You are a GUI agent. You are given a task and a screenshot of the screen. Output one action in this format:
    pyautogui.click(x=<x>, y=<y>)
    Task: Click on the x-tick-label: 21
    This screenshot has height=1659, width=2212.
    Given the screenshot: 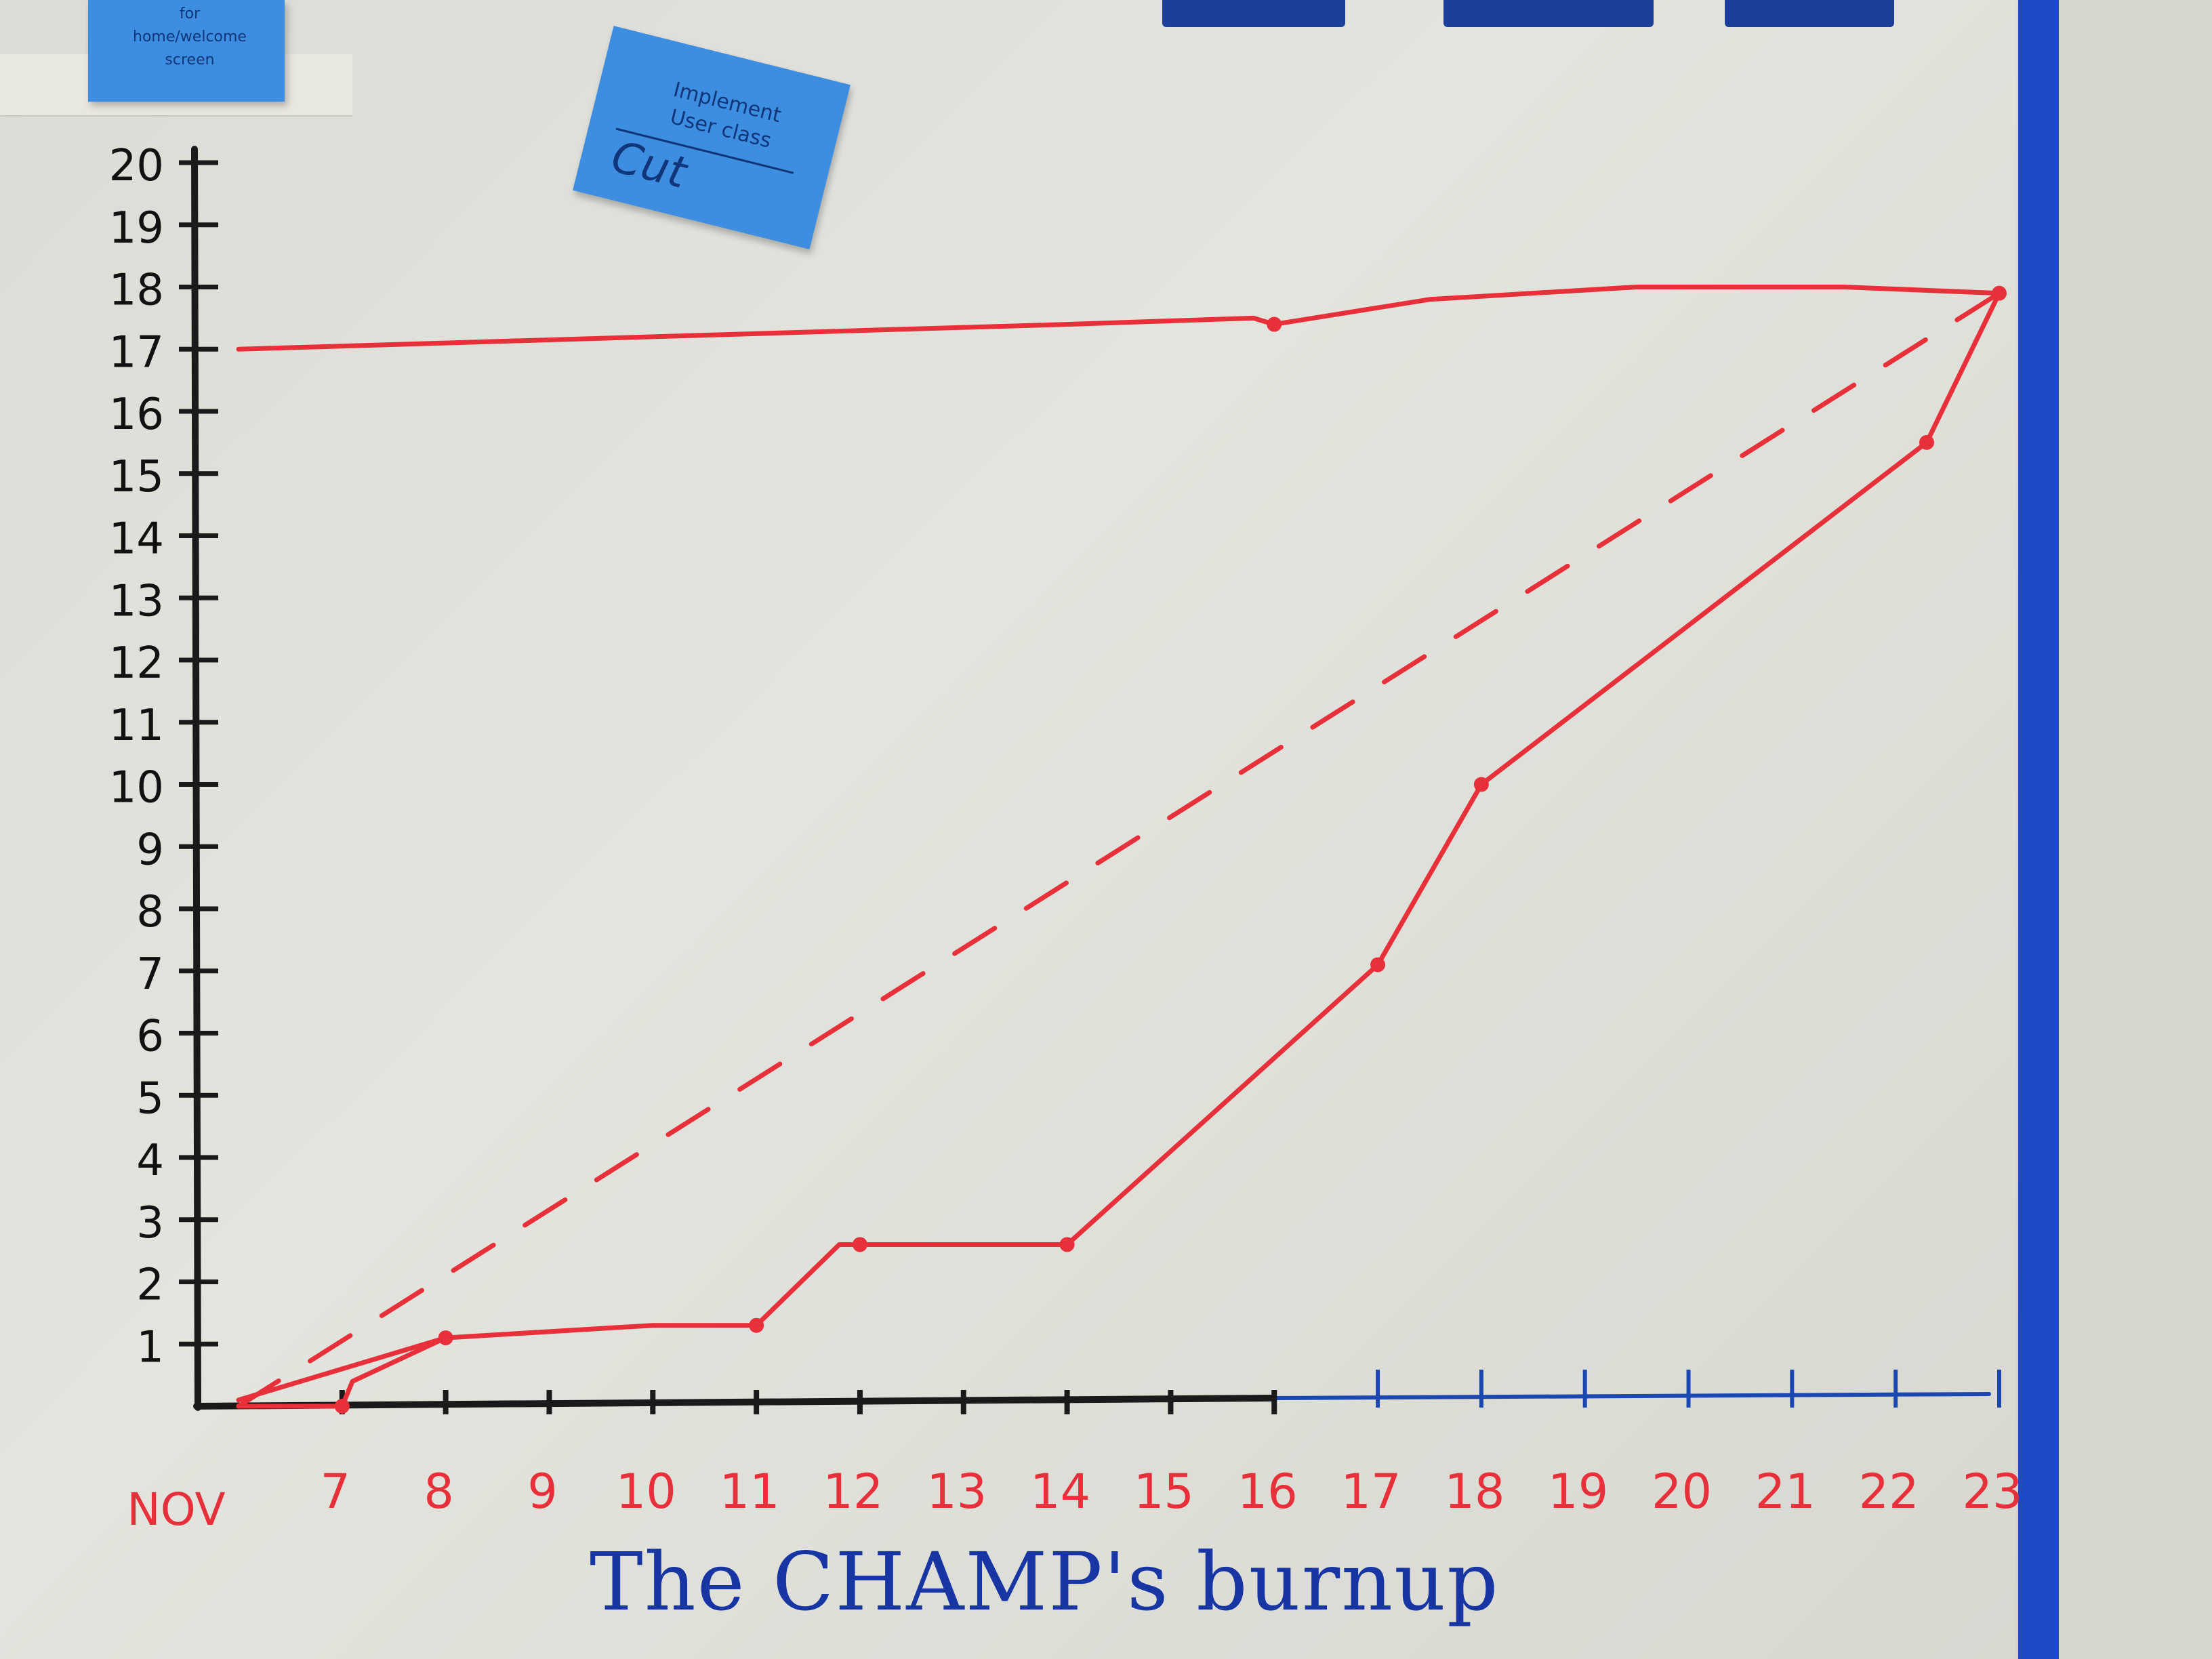 What is the action you would take?
    pyautogui.click(x=1786, y=1491)
    